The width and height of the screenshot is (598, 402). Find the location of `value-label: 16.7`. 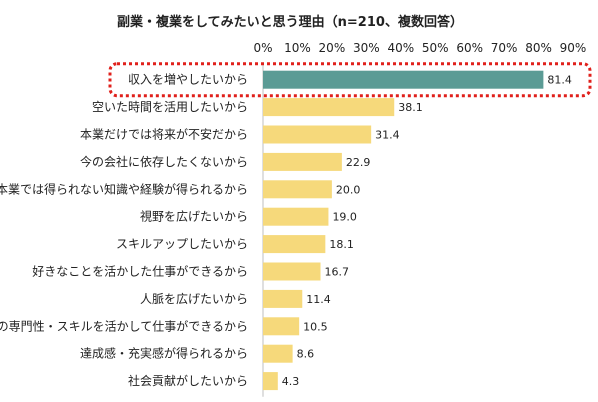

value-label: 16.7 is located at coordinates (337, 272).